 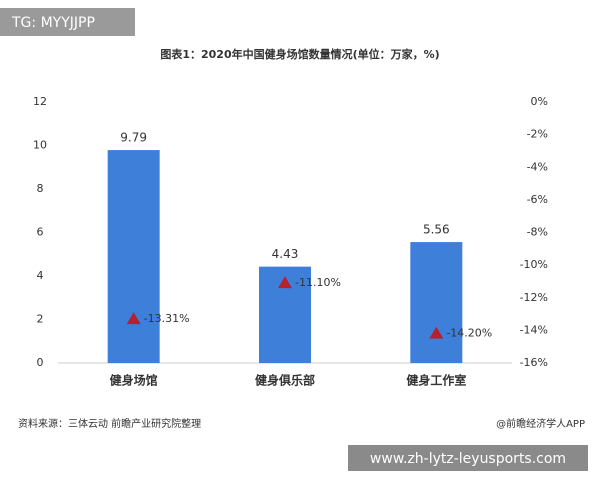 What do you see at coordinates (469, 333) in the screenshot?
I see `value-label: -14.20%` at bounding box center [469, 333].